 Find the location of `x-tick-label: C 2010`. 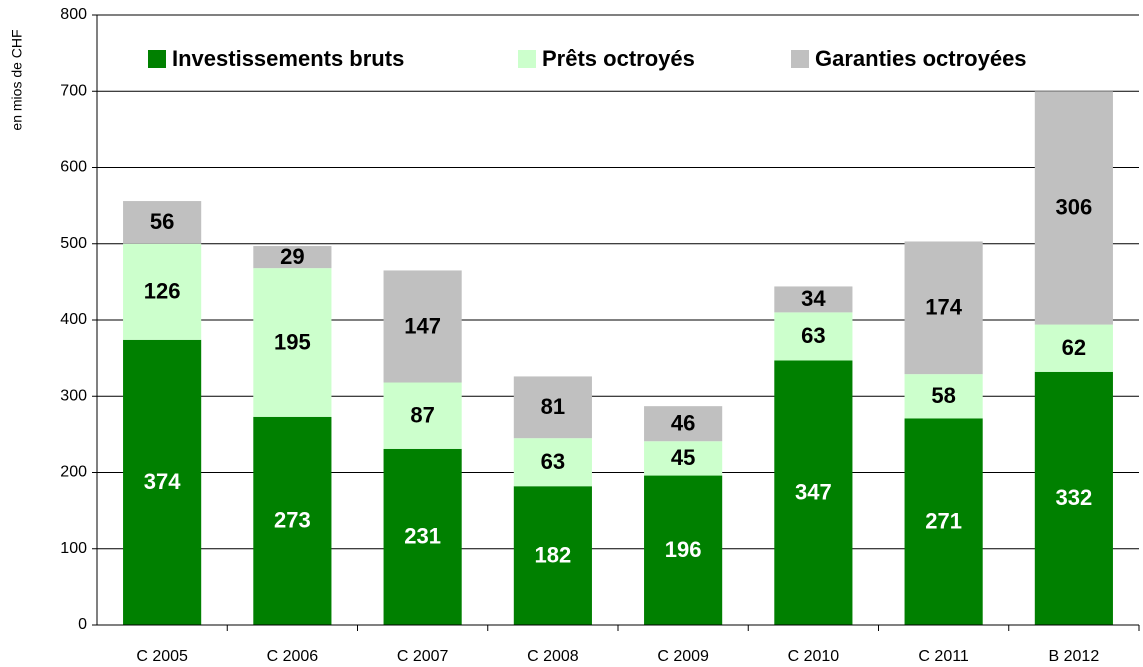

x-tick-label: C 2010 is located at coordinates (814, 656).